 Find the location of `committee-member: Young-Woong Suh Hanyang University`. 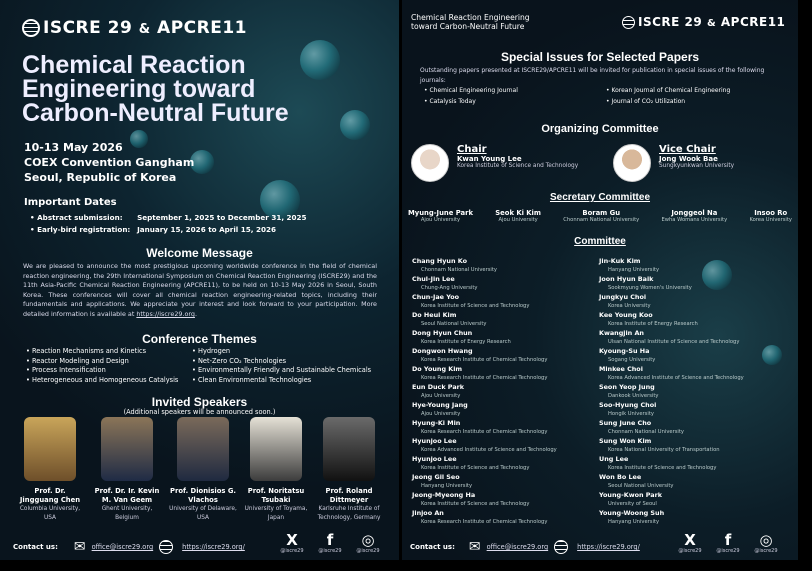

committee-member: Young-Woong Suh Hanyang University is located at coordinates (671, 518).